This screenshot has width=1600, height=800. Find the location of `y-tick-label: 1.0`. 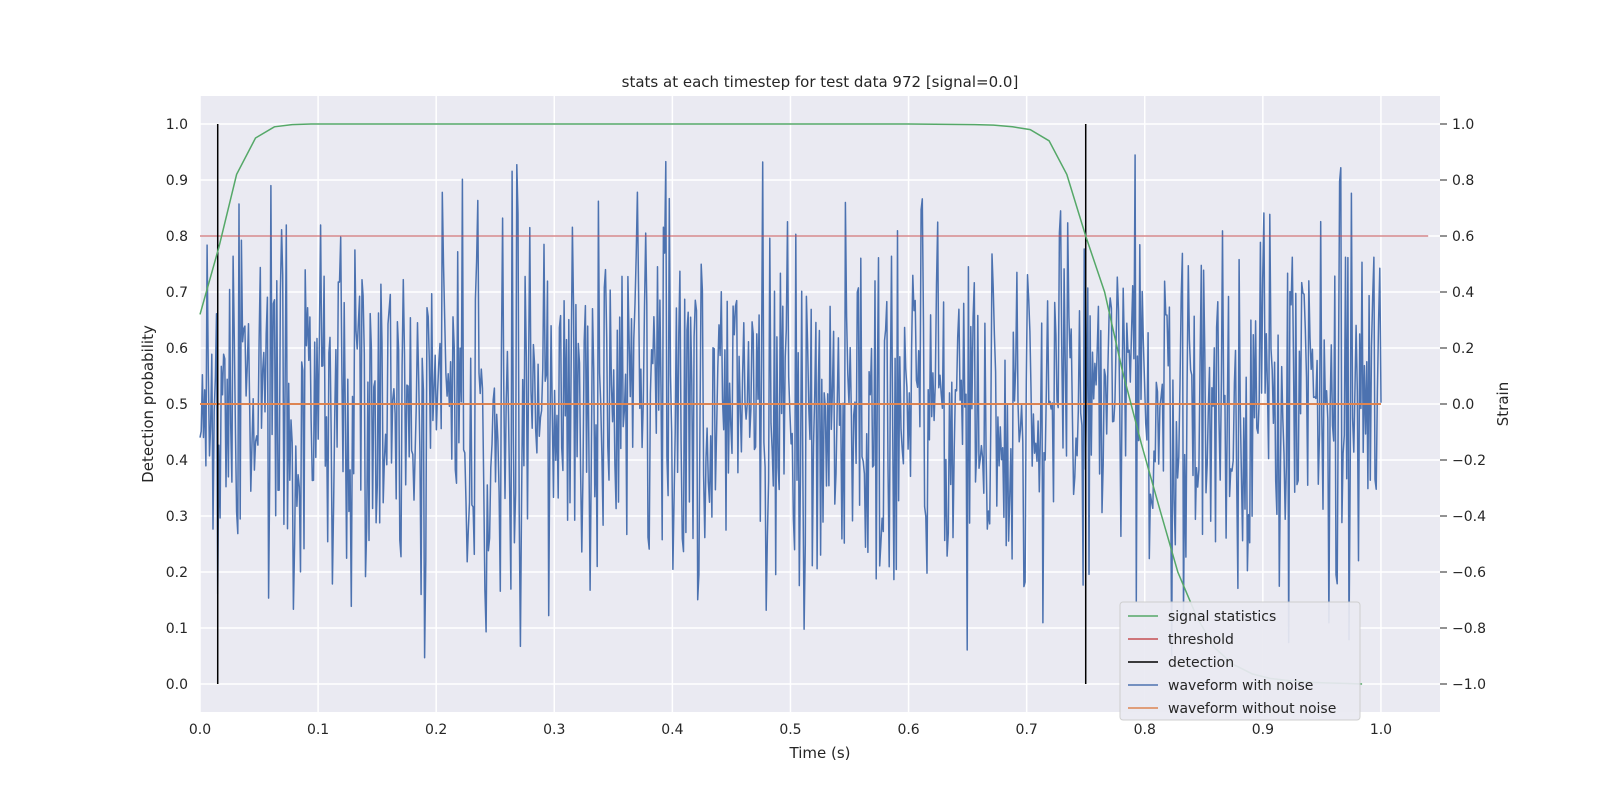

y-tick-label: 1.0 is located at coordinates (177, 125).